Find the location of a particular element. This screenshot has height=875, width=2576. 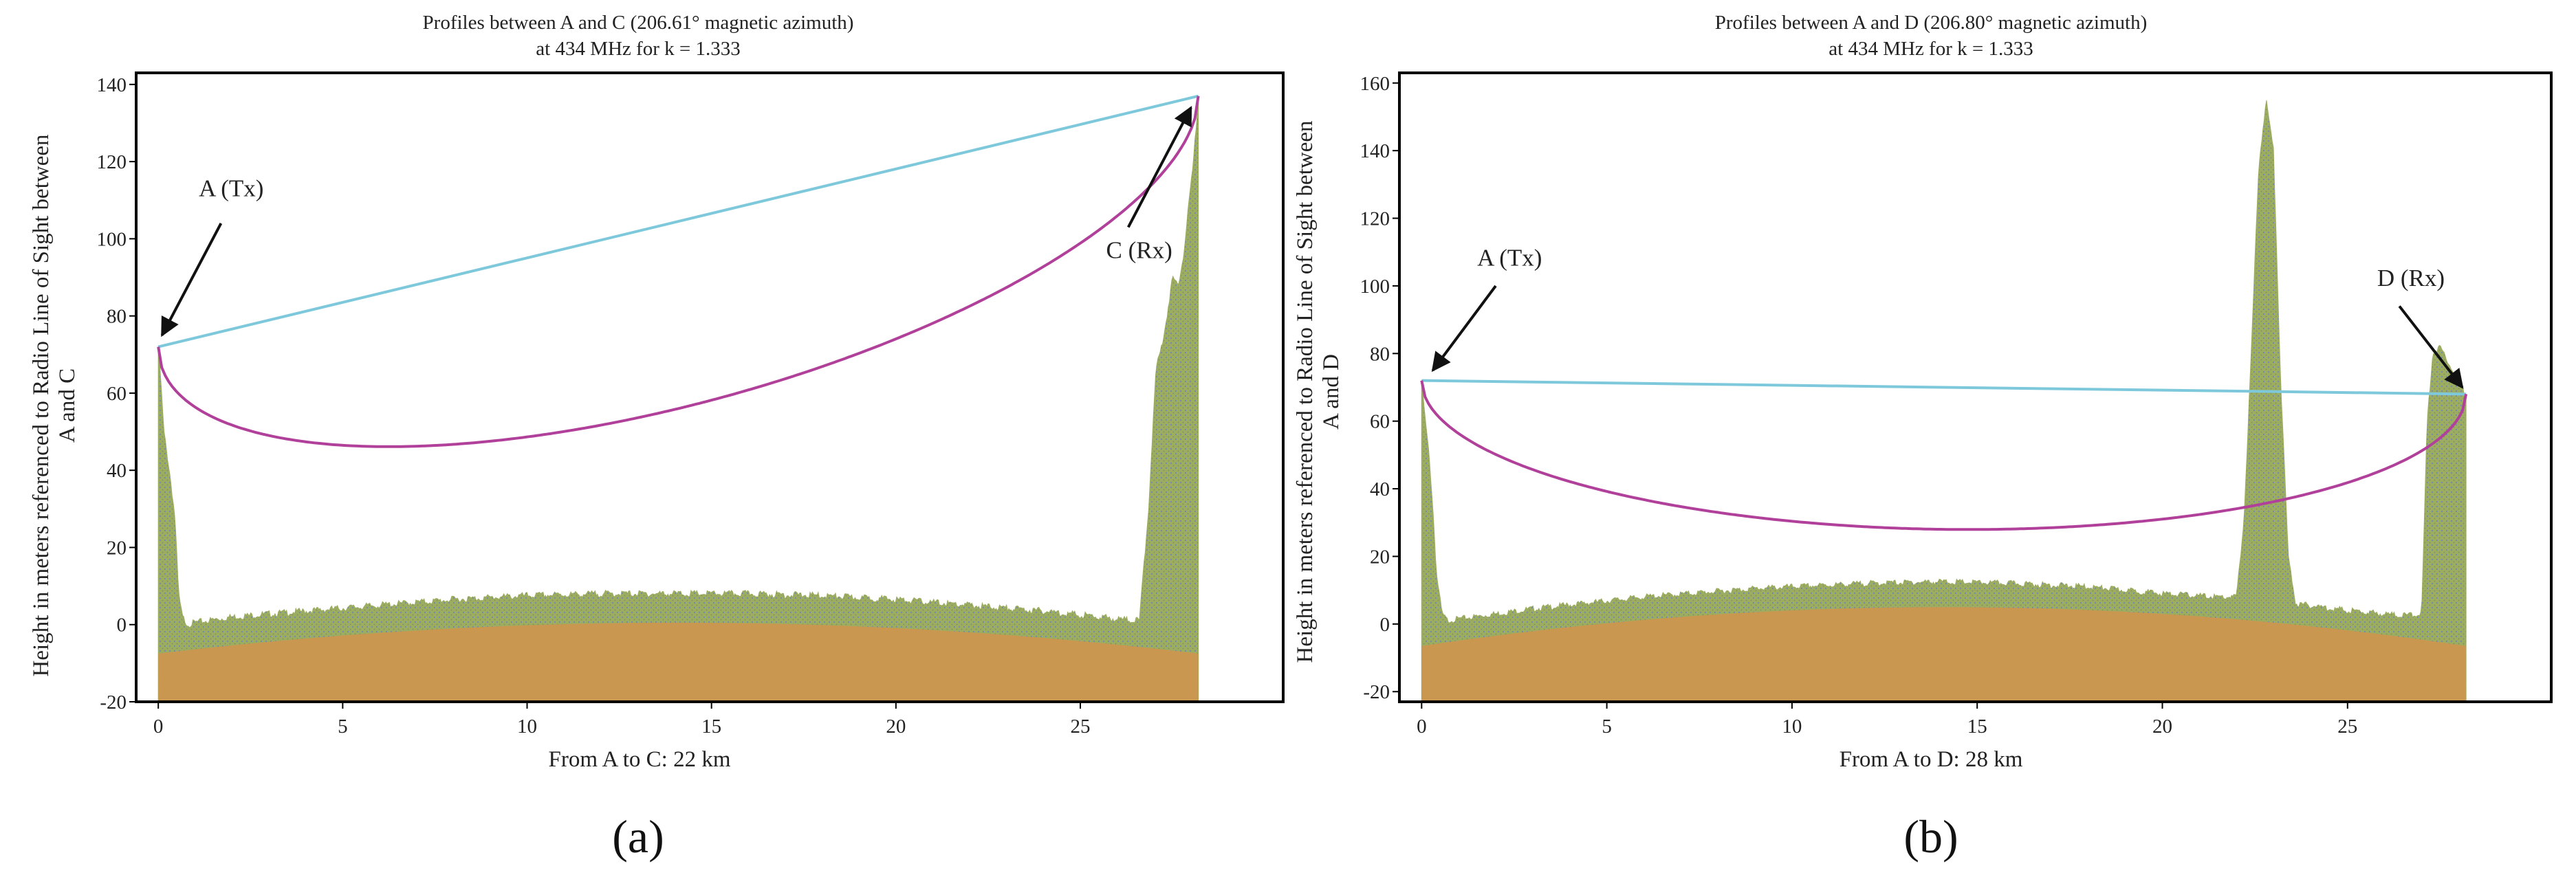

chart-b-title-line2: at 434 MHz for k = 1.333 is located at coordinates (1931, 49).